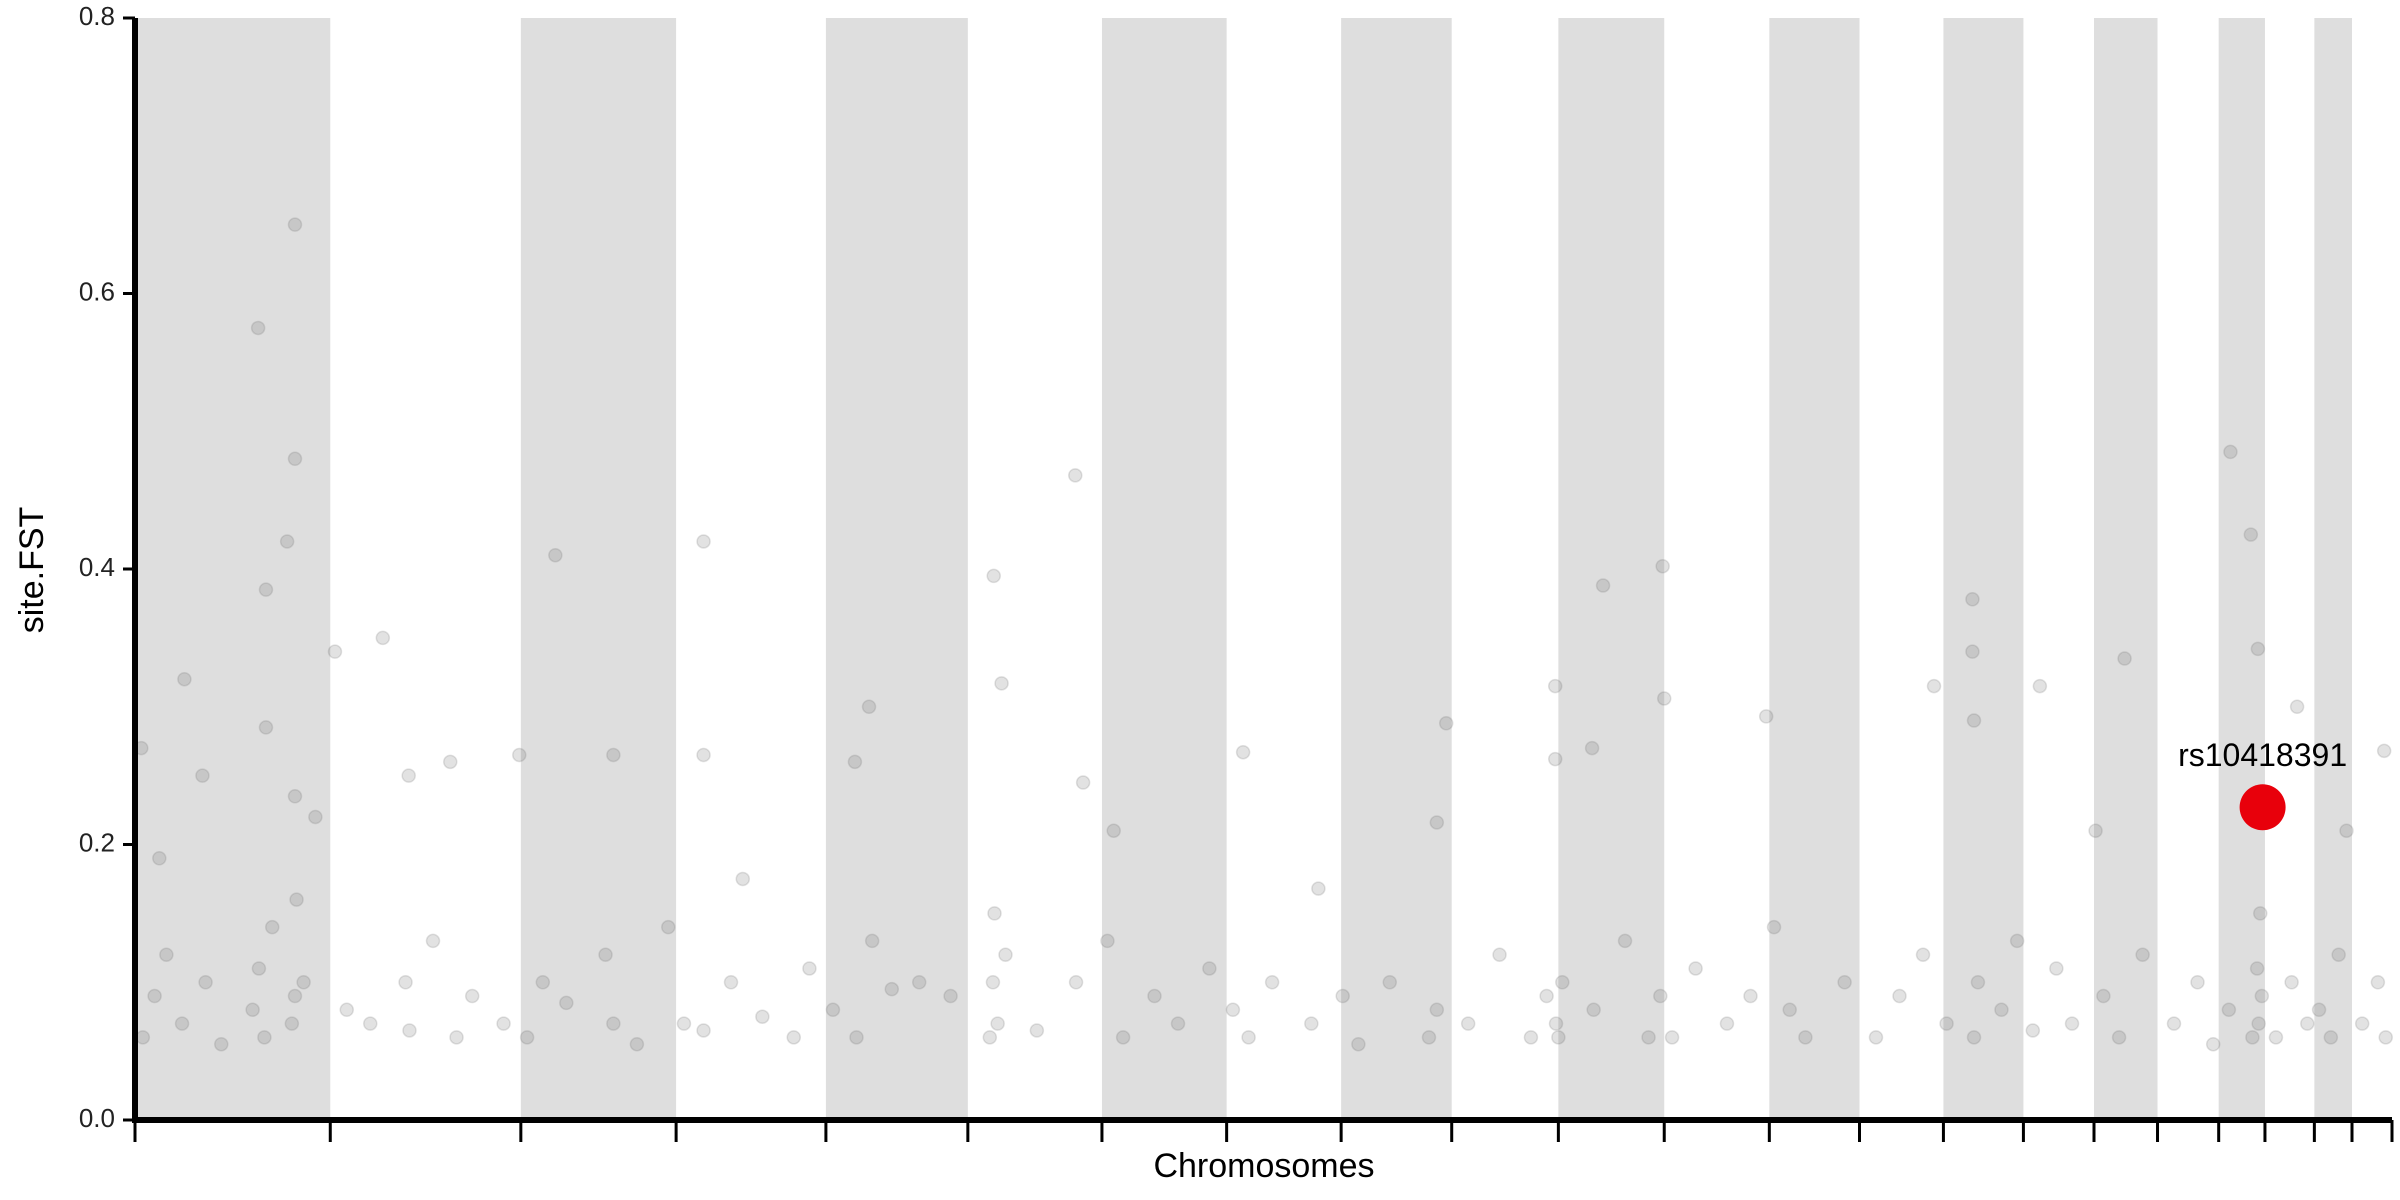 This screenshot has height=1200, width=2400. I want to click on highlight-point, so click(2262, 807).